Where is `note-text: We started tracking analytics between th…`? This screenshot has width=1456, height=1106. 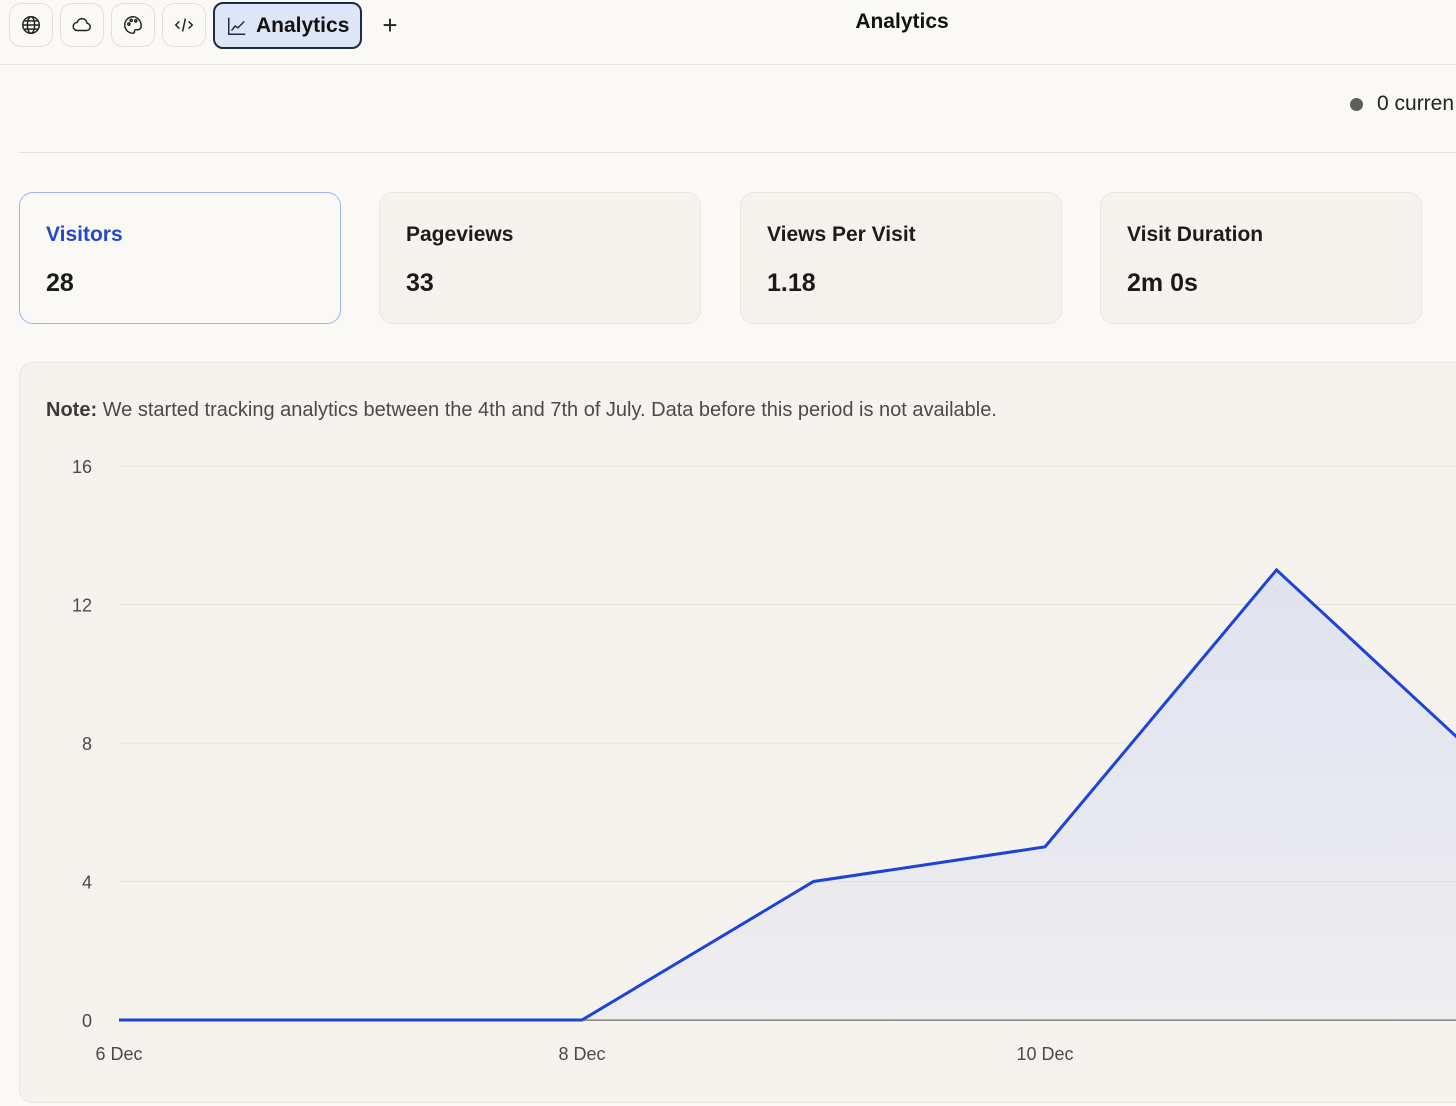
note-text: We started tracking analytics between th… is located at coordinates (547, 410).